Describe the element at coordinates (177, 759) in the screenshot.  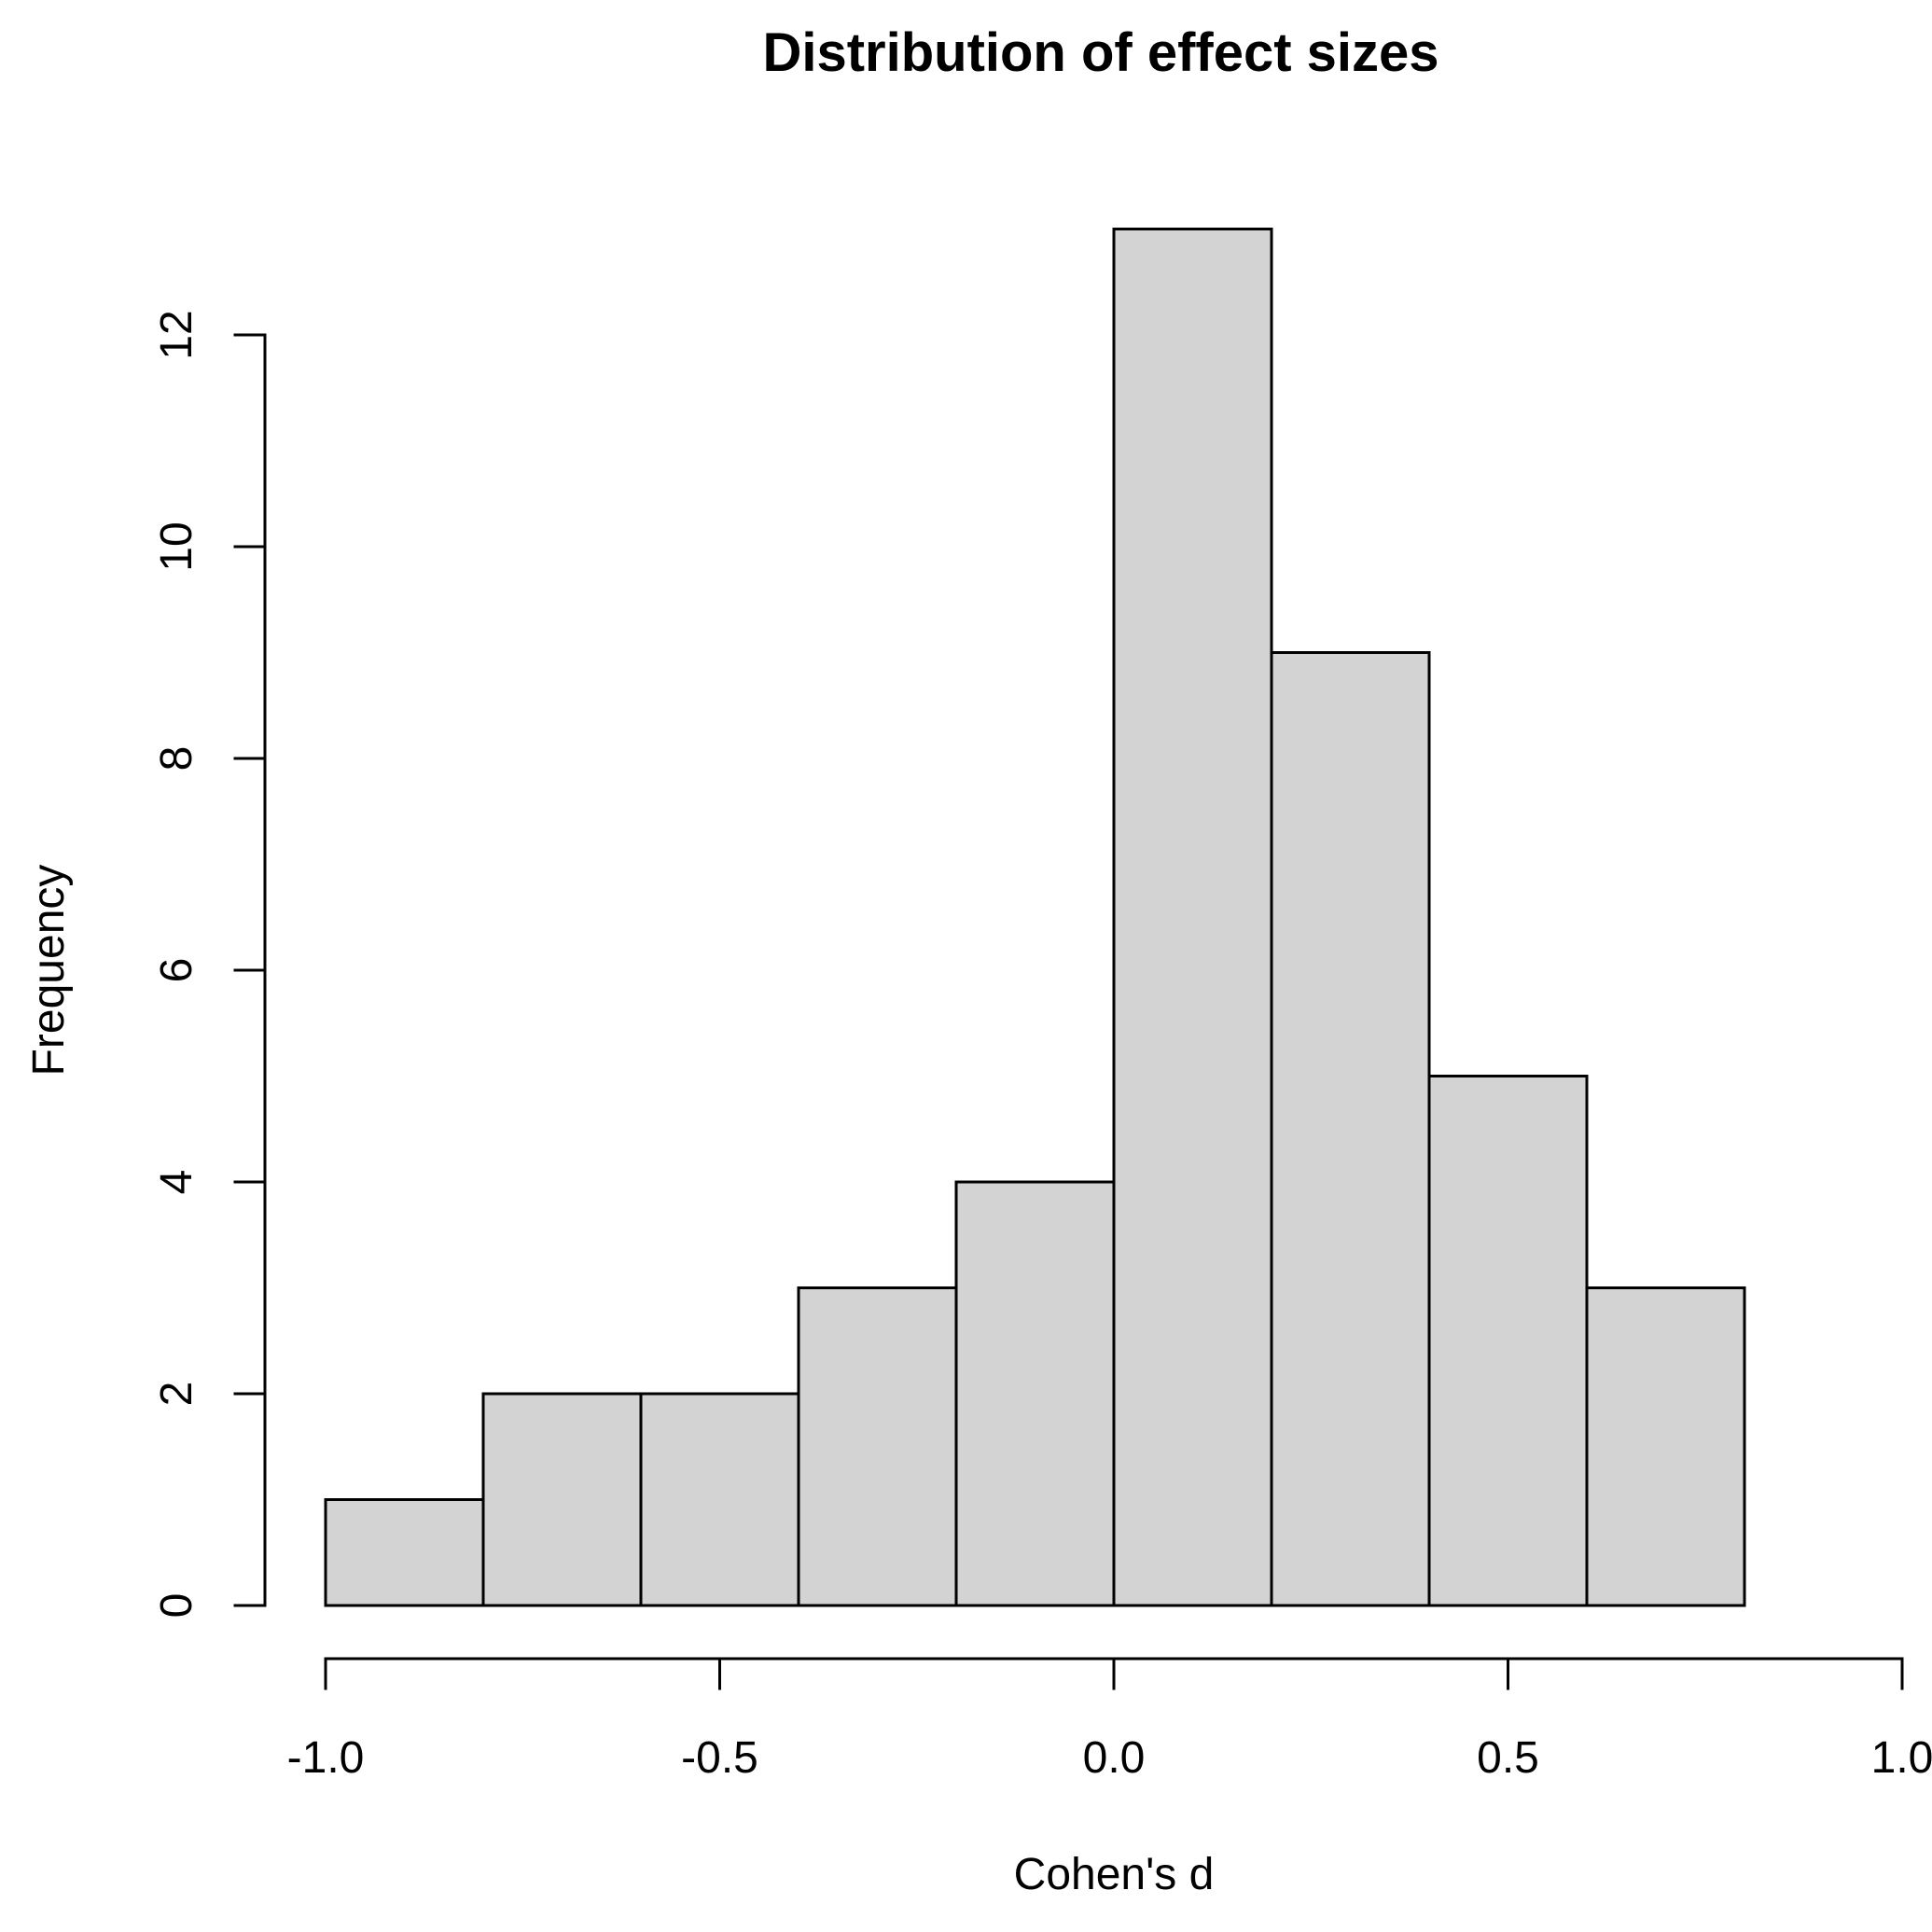
I see `y-tick-label: 8` at that location.